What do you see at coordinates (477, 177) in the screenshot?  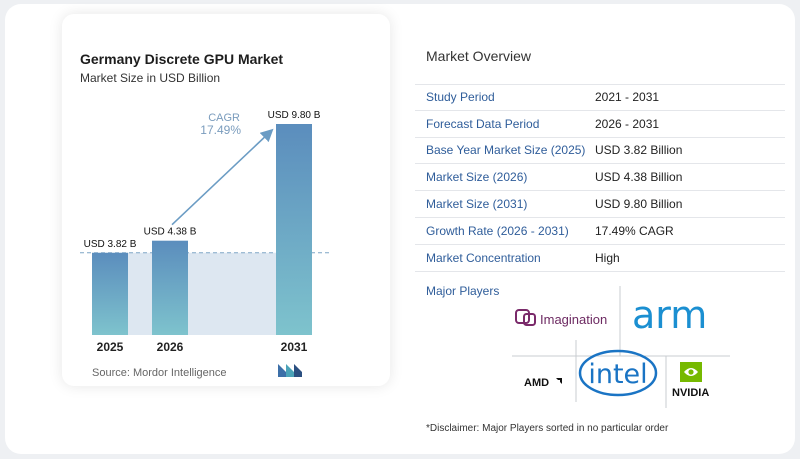 I see `row-label: Market Size (2026)` at bounding box center [477, 177].